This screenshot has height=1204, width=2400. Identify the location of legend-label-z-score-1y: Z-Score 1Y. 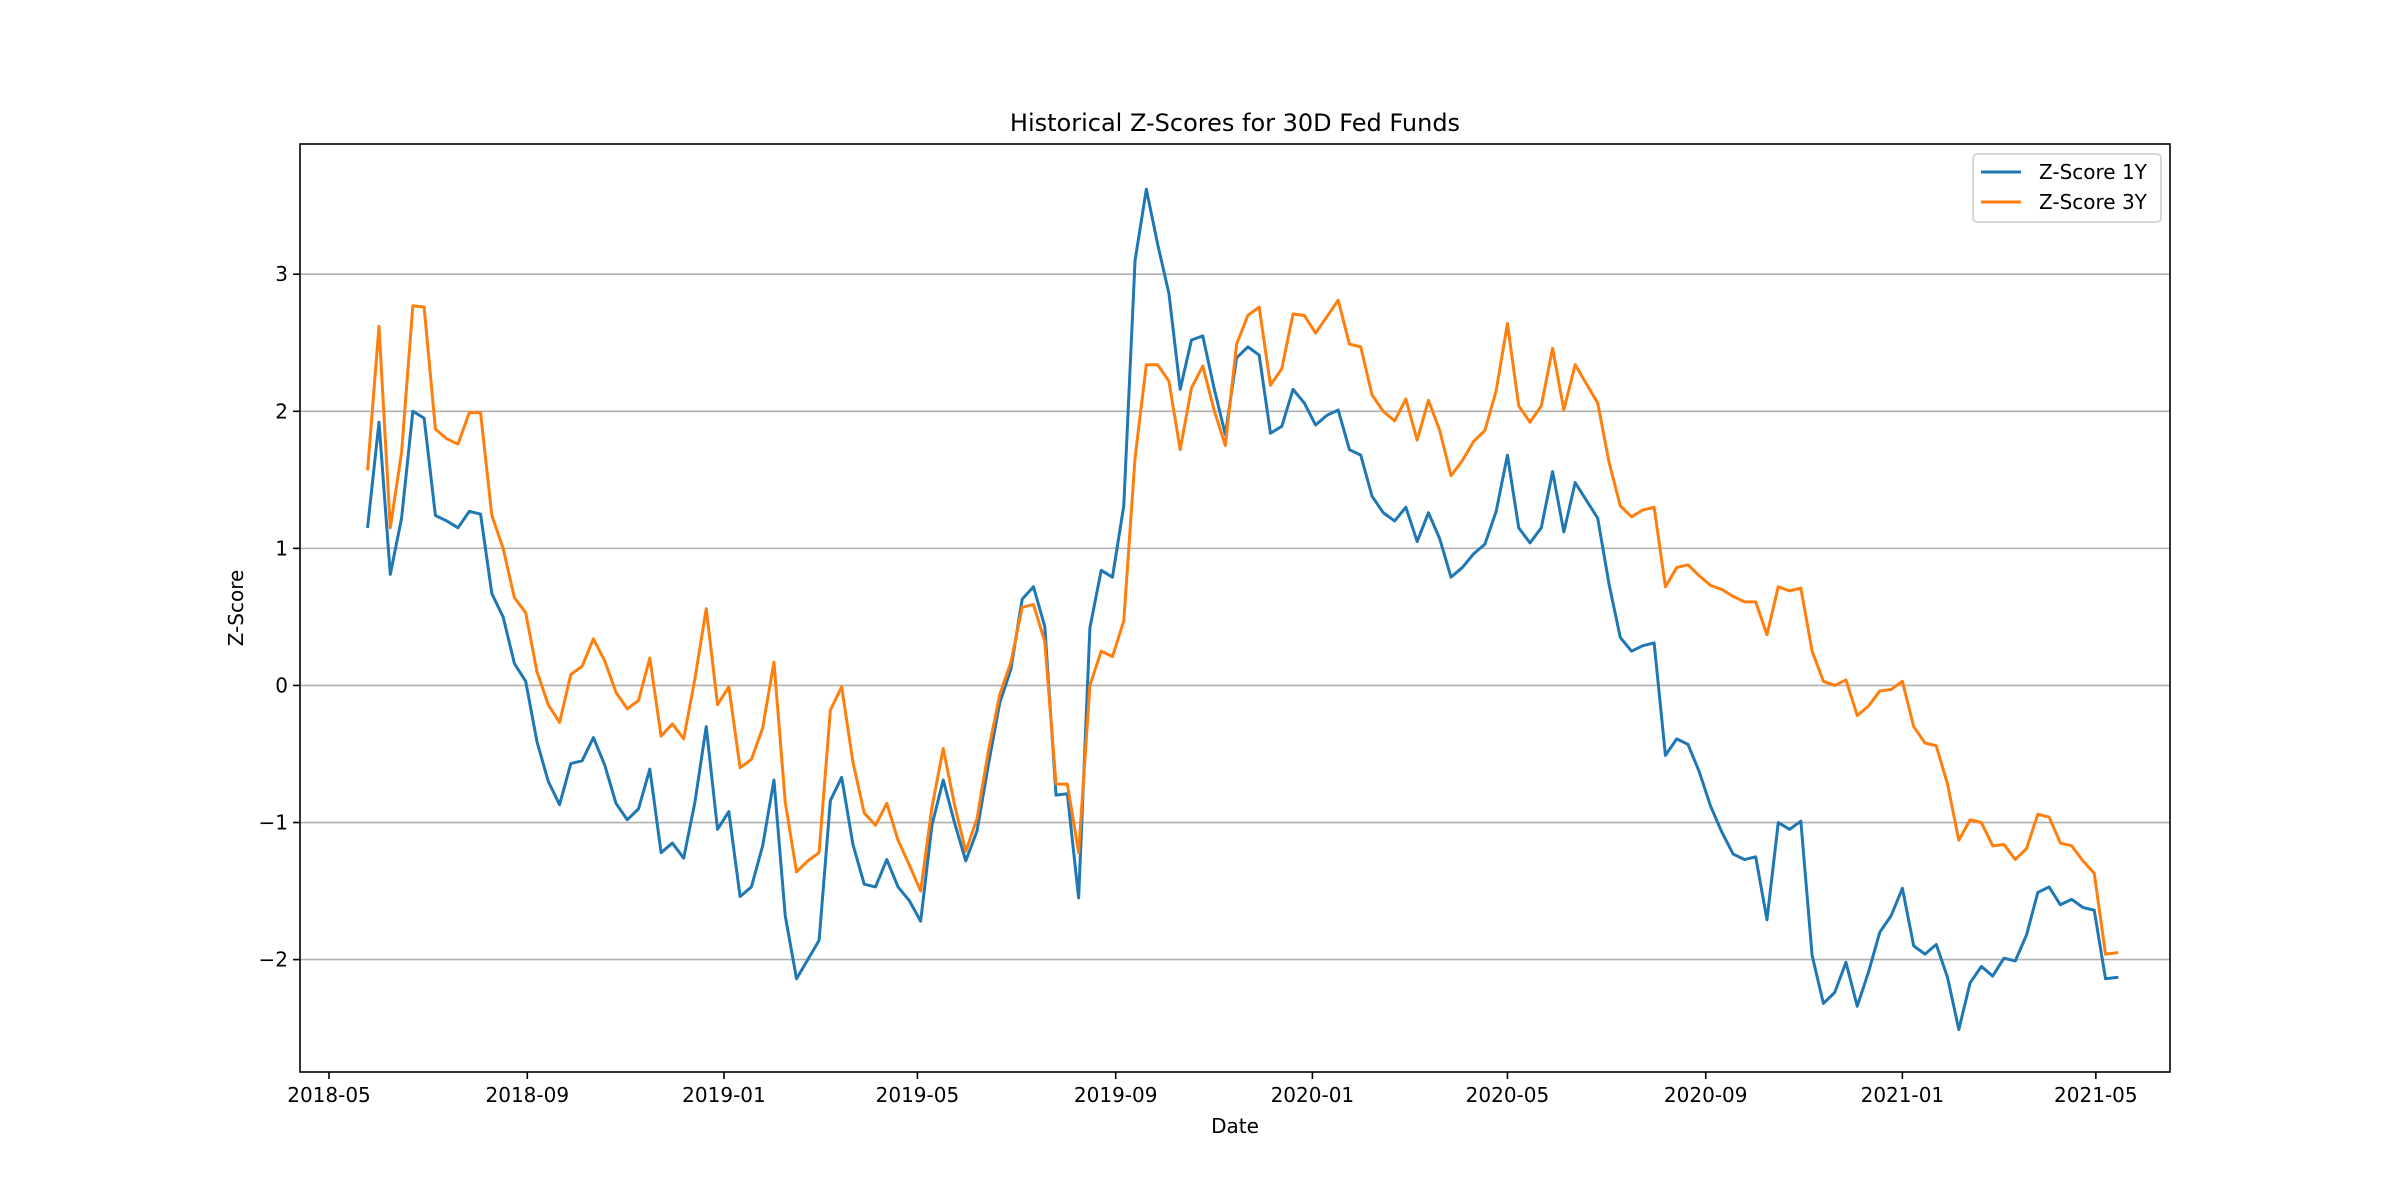
(2093, 172).